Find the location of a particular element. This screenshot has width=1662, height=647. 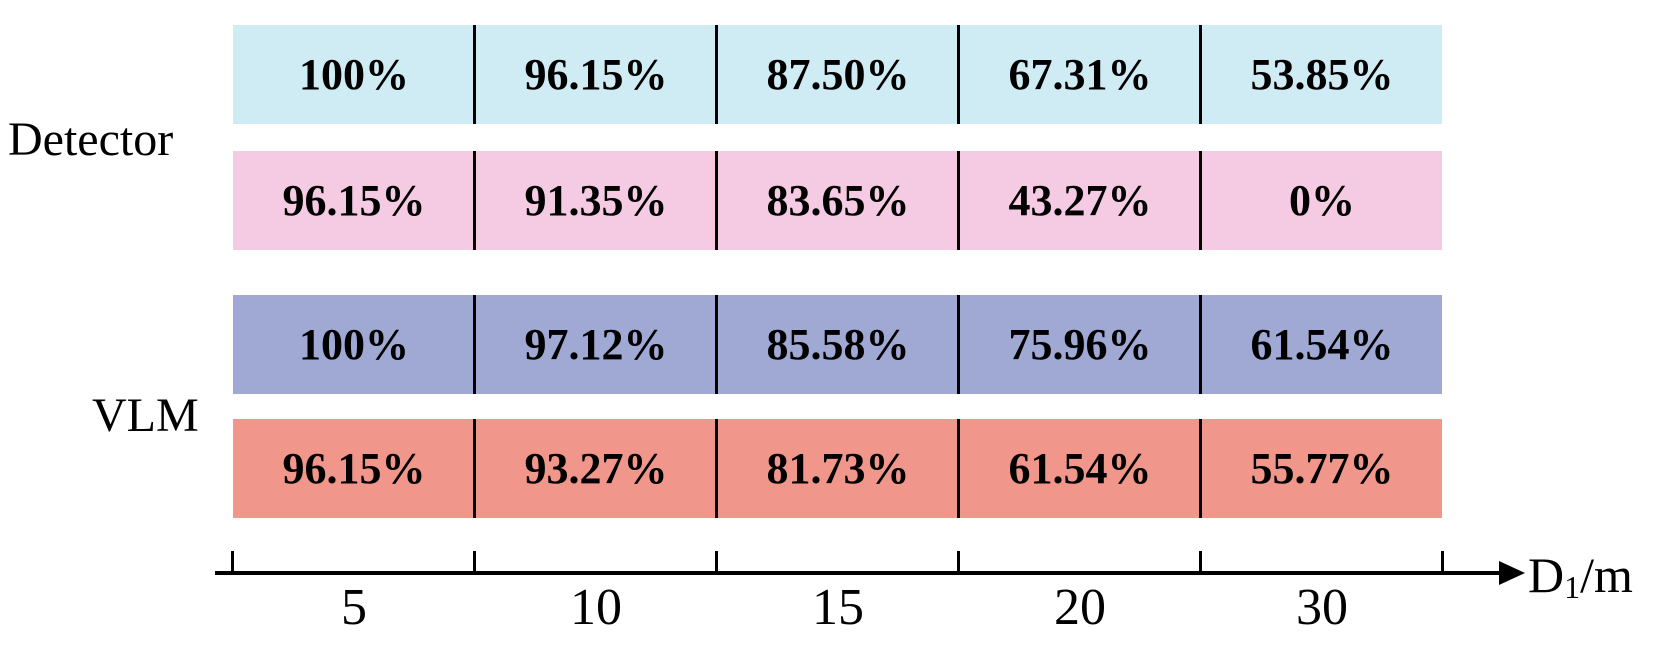

value-cell: 67.31% is located at coordinates (1080, 74).